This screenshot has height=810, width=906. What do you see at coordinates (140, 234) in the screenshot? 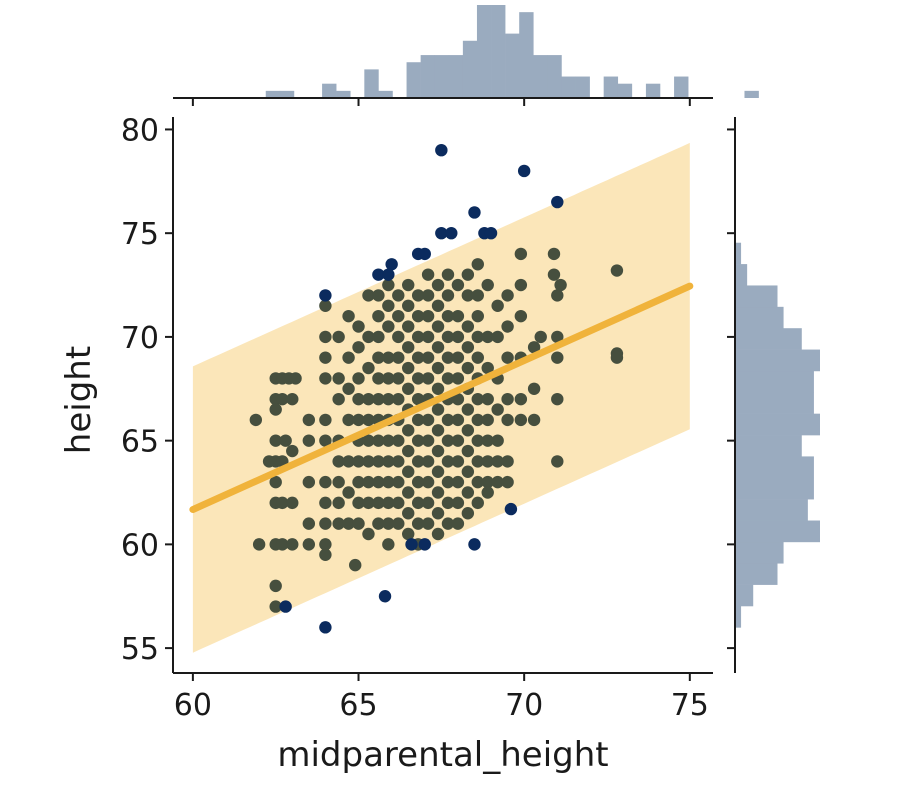
I see `y-tick-label: 75` at bounding box center [140, 234].